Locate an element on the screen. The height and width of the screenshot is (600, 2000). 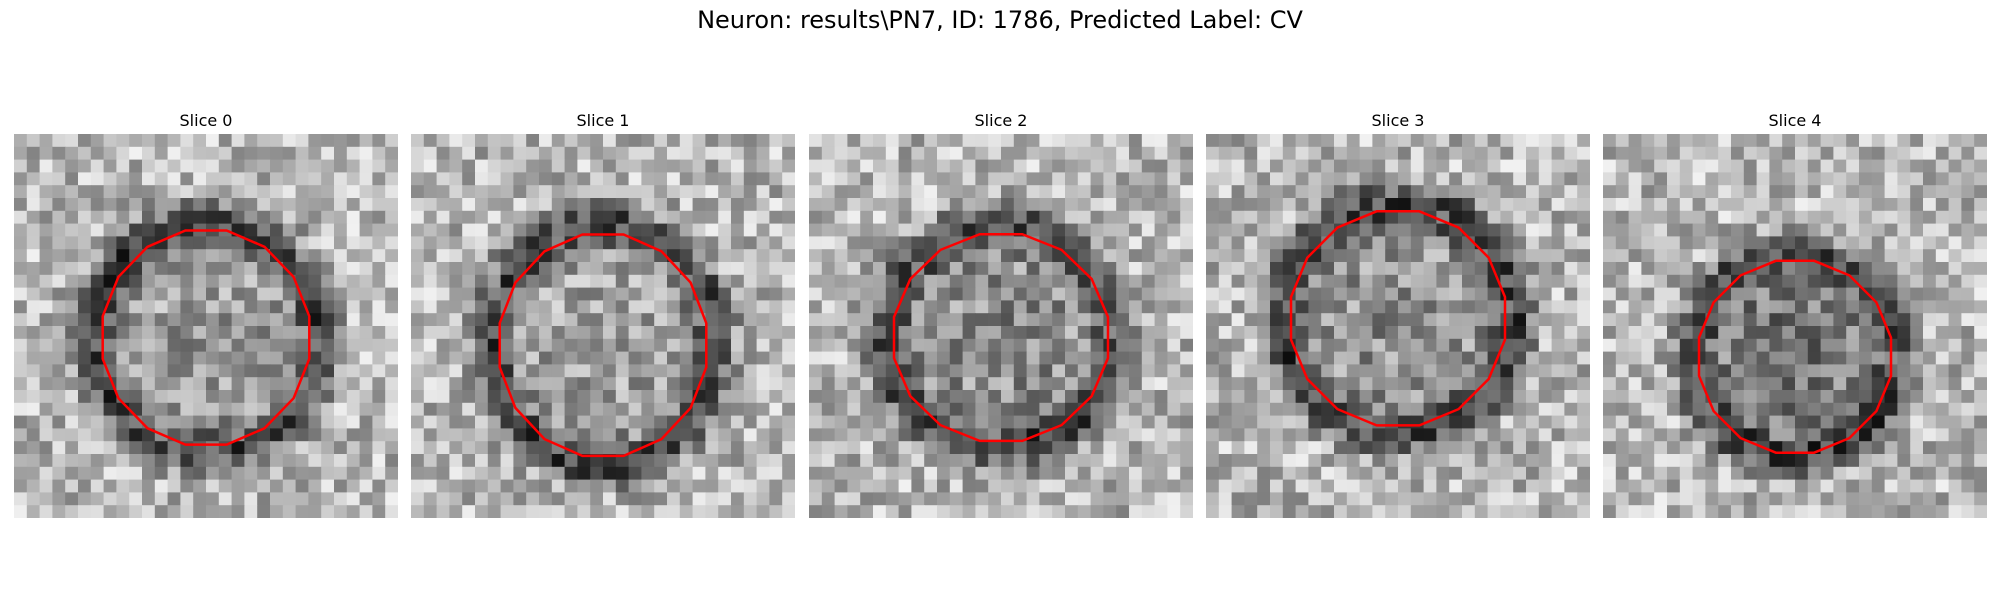
slice-title: Slice 0 is located at coordinates (206, 120).